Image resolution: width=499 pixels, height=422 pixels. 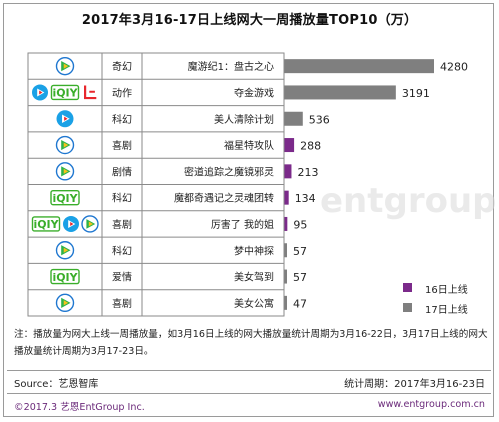 What do you see at coordinates (122, 277) in the screenshot?
I see `genre-label: 爱情` at bounding box center [122, 277].